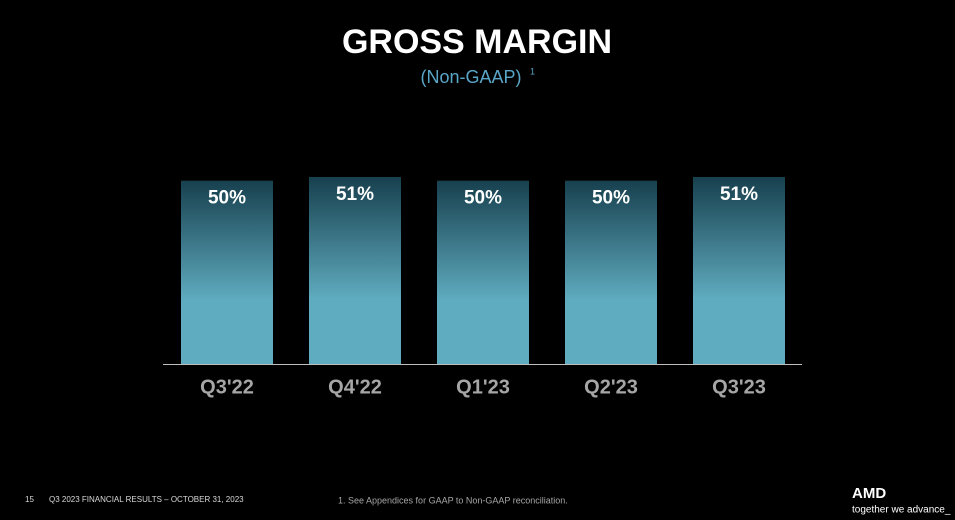  I want to click on brand-logo: AMD, so click(869, 493).